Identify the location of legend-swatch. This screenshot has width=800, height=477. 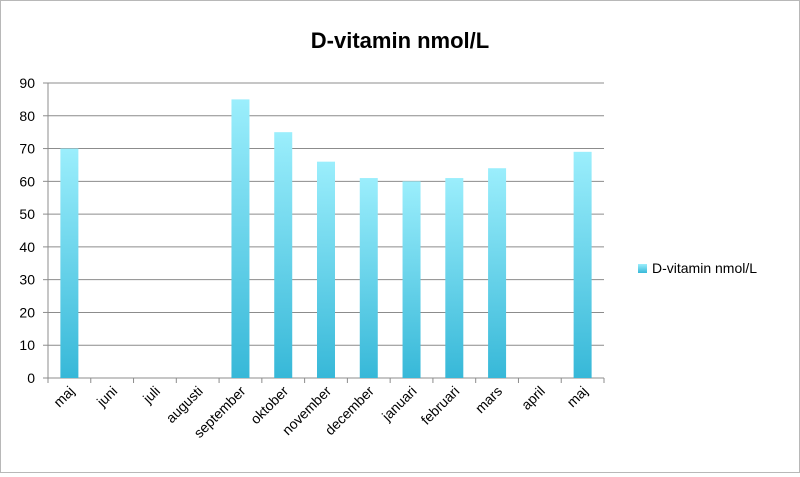
(642, 268).